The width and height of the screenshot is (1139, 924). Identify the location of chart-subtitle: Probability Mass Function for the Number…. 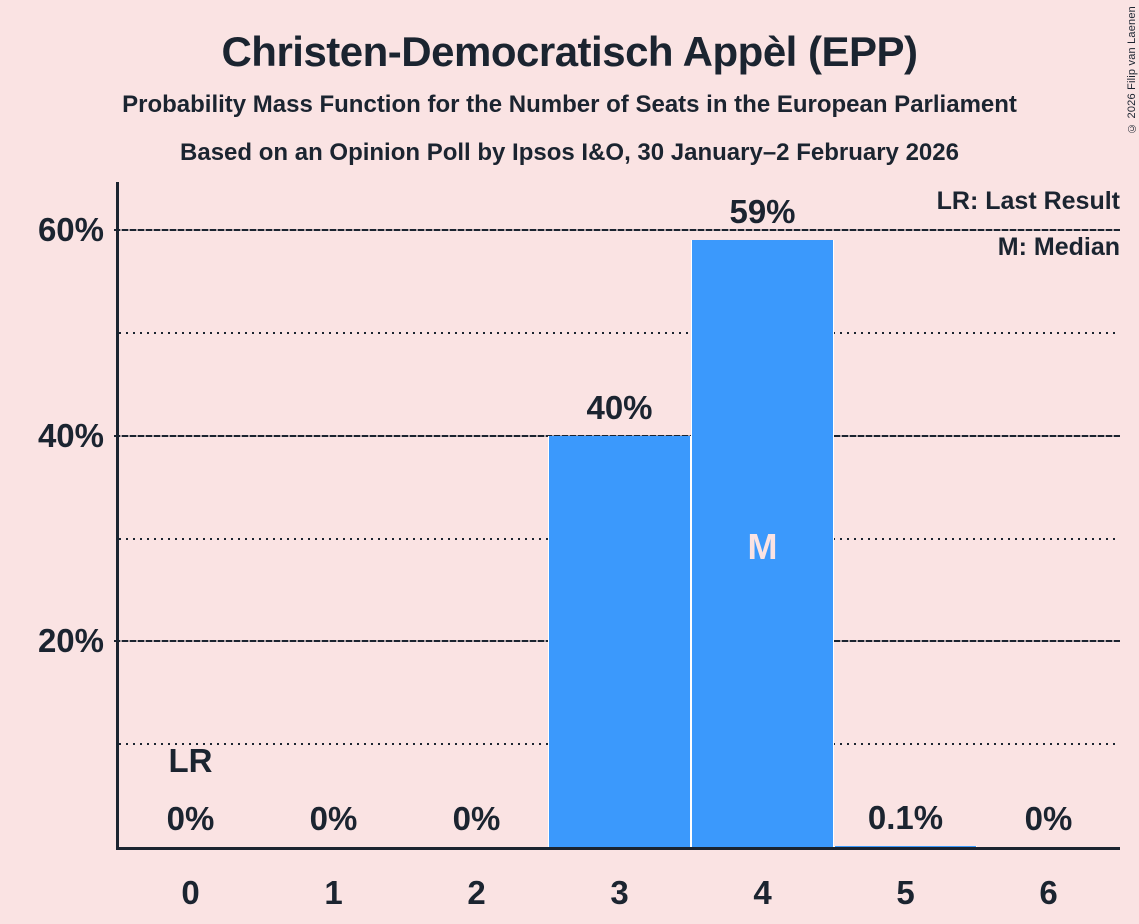
(569, 104).